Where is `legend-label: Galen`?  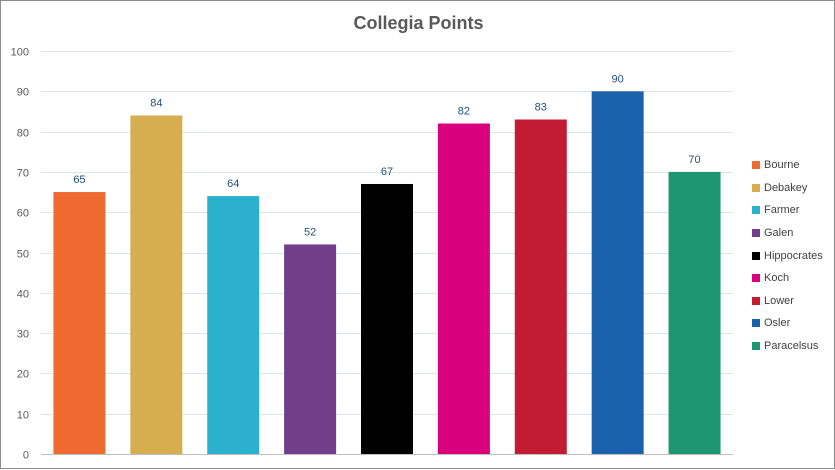
legend-label: Galen is located at coordinates (779, 233).